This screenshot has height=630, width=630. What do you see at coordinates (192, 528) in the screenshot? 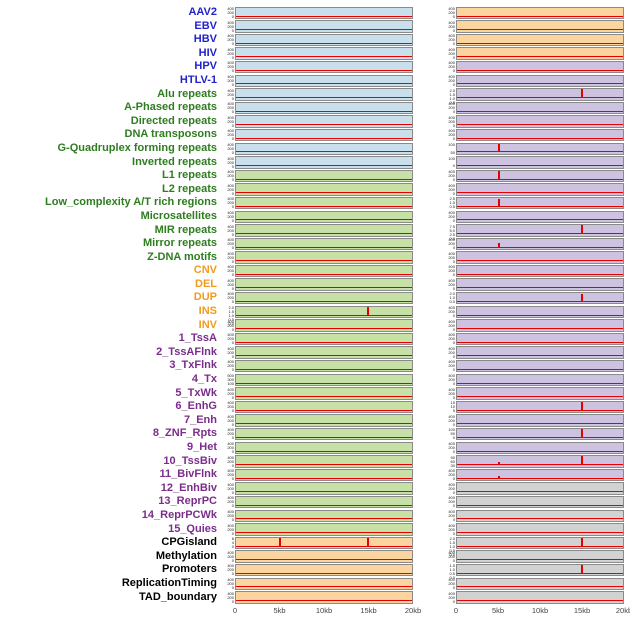
I see `row-label: 15_Quies` at bounding box center [192, 528].